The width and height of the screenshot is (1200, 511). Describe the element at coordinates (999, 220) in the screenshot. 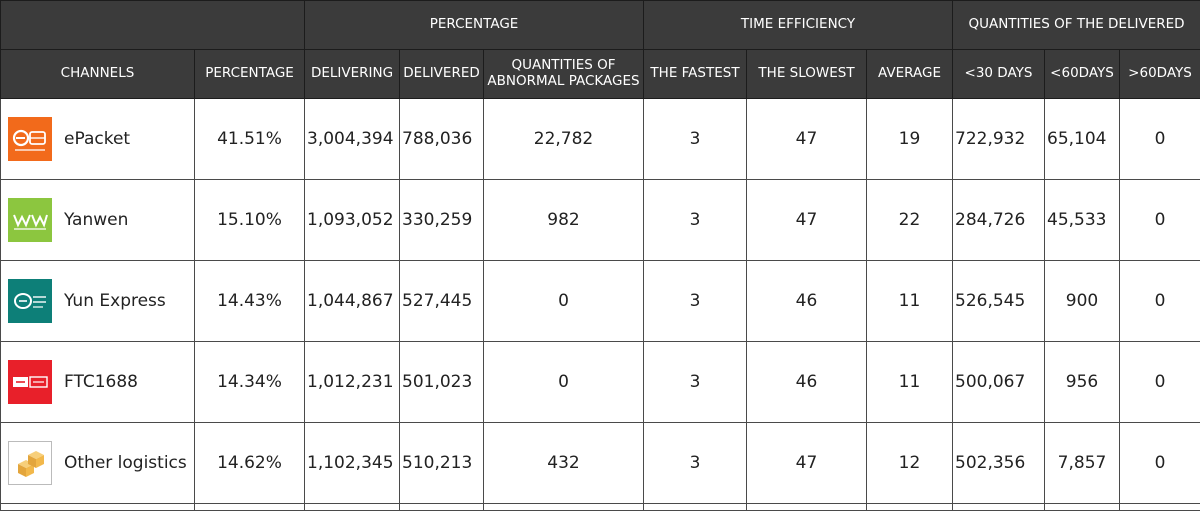

I see `under30-cell: 284,726` at that location.